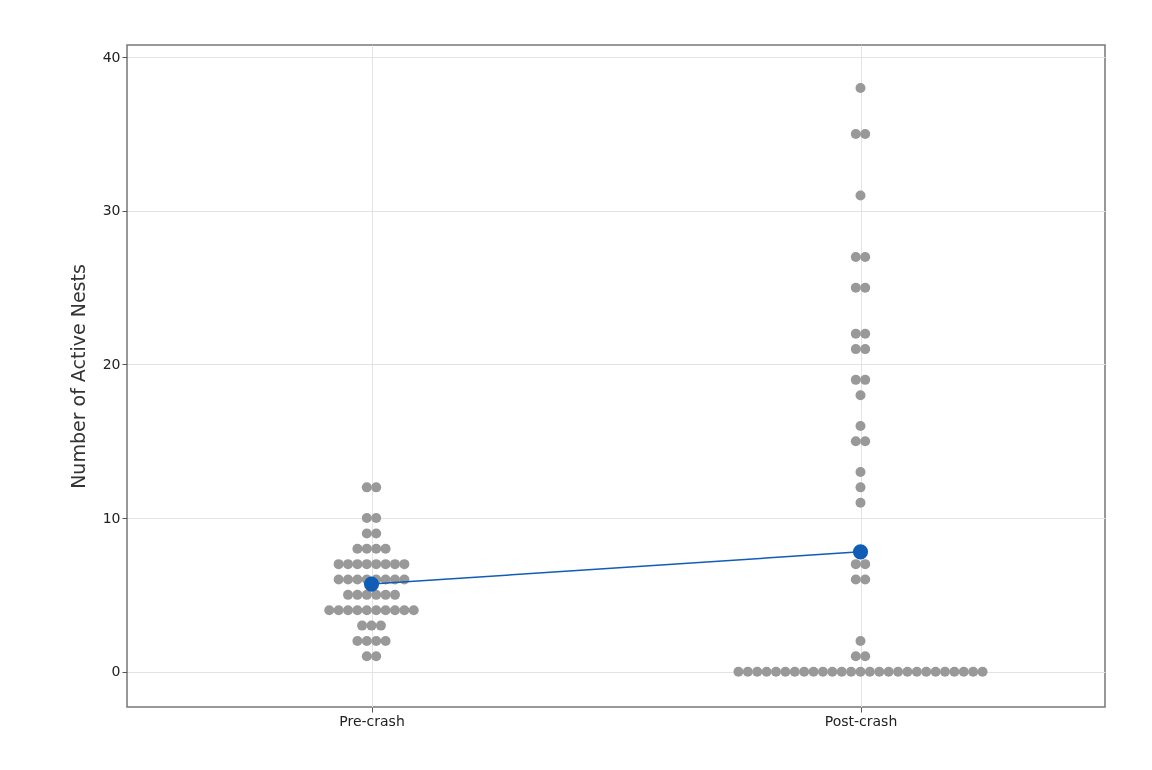  What do you see at coordinates (372, 720) in the screenshot?
I see `x-tick-label: Pre-crash` at bounding box center [372, 720].